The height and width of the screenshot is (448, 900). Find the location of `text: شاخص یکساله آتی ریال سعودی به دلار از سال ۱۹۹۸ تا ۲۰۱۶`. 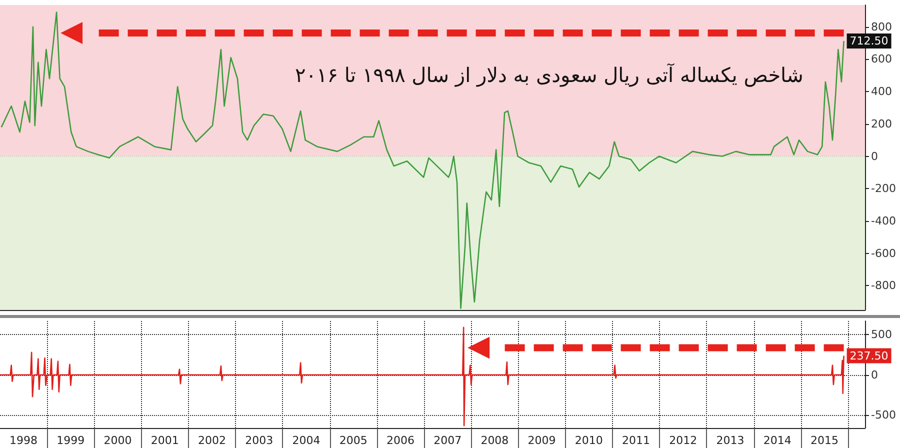

text: شاخص یکساله آتی ریال سعودی به دلار از سال ۱۹۹۸ تا ۲۰۱۶ is located at coordinates (549, 75).